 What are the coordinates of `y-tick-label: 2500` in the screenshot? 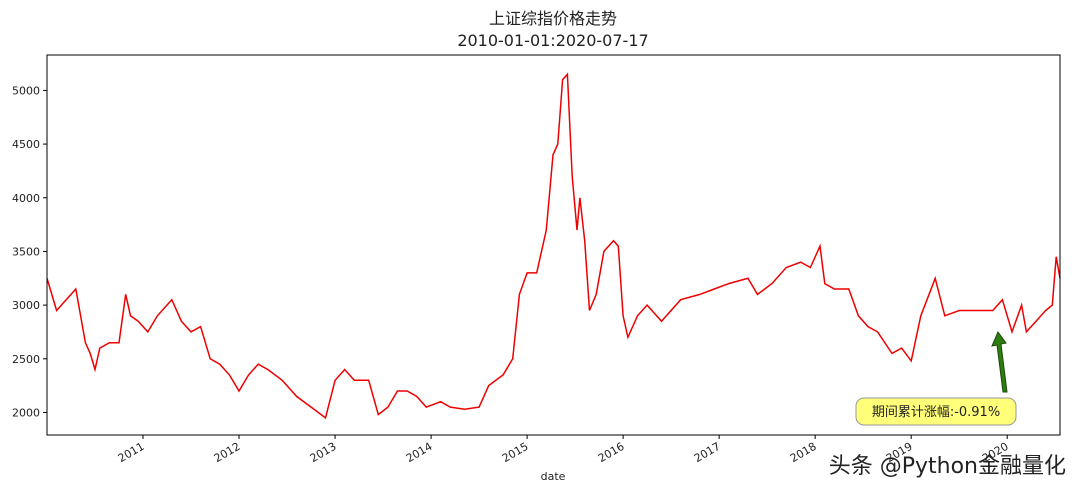 It's located at (26, 359).